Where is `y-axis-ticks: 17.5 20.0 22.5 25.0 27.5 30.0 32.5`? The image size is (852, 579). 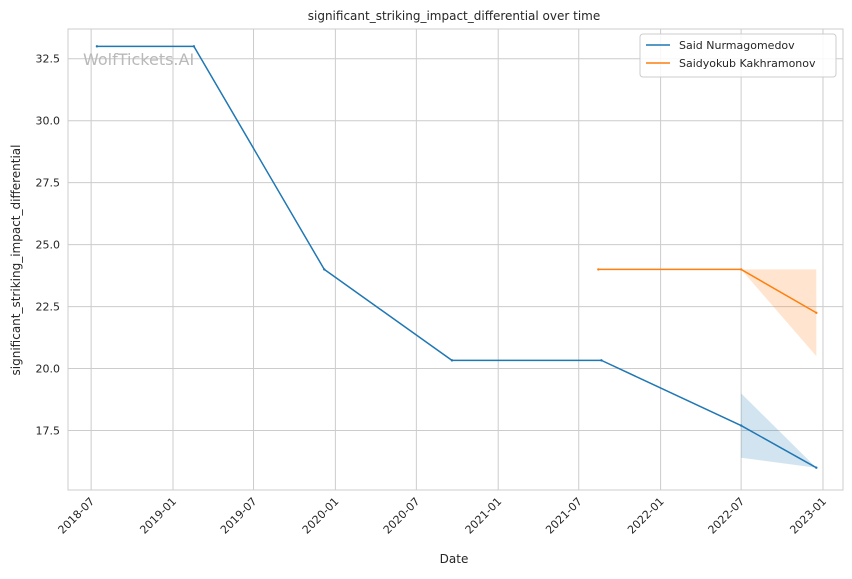 y-axis-ticks: 17.5 20.0 22.5 25.0 27.5 30.0 32.5 is located at coordinates (48, 245).